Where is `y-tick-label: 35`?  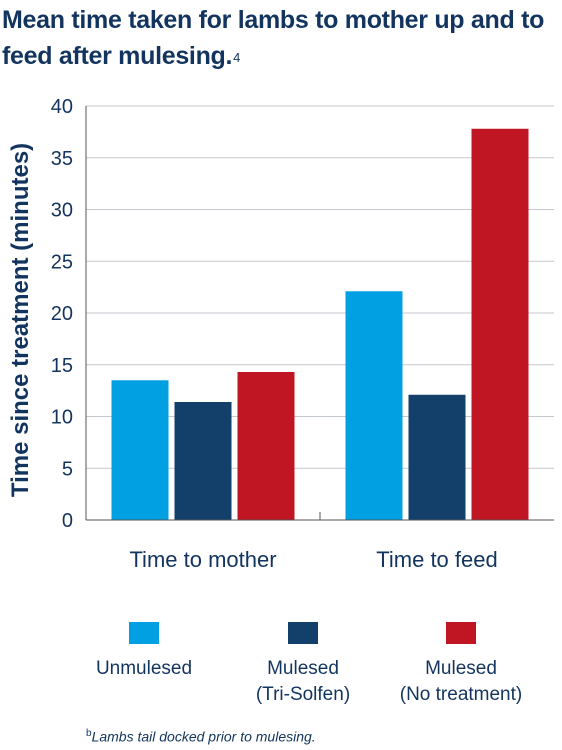
y-tick-label: 35 is located at coordinates (62, 159).